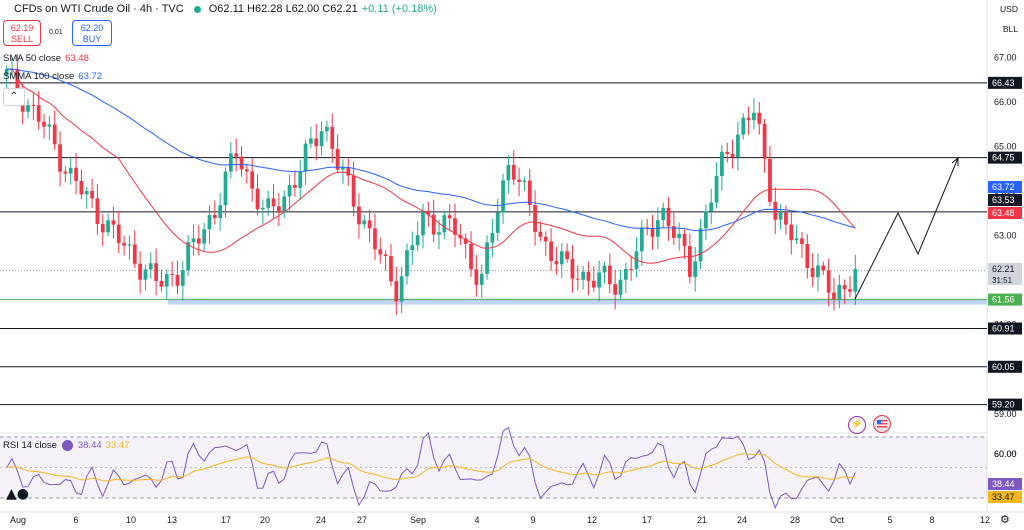 This screenshot has height=530, width=1024. Describe the element at coordinates (1003, 367) in the screenshot. I see `price-label-text: 60.05` at that location.